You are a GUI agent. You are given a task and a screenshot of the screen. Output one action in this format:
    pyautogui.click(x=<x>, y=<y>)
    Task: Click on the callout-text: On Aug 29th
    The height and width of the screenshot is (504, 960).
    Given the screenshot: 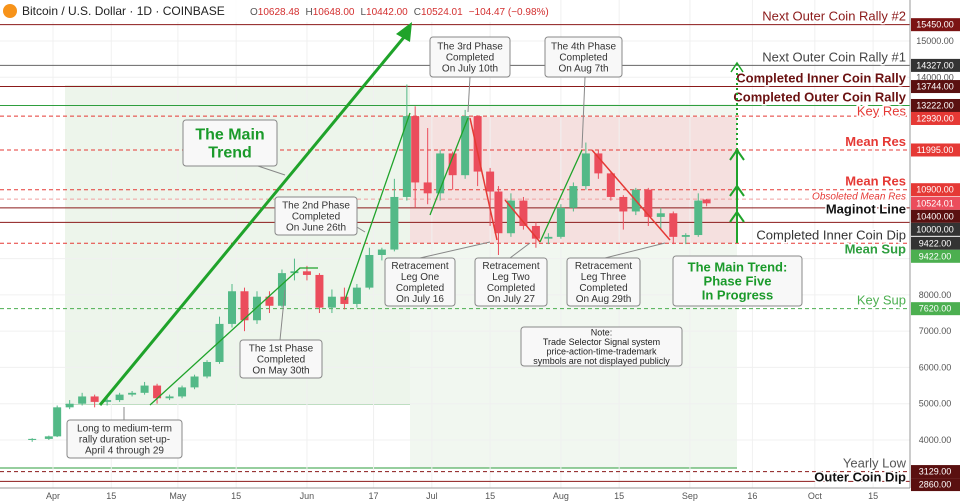 What is the action you would take?
    pyautogui.click(x=604, y=299)
    